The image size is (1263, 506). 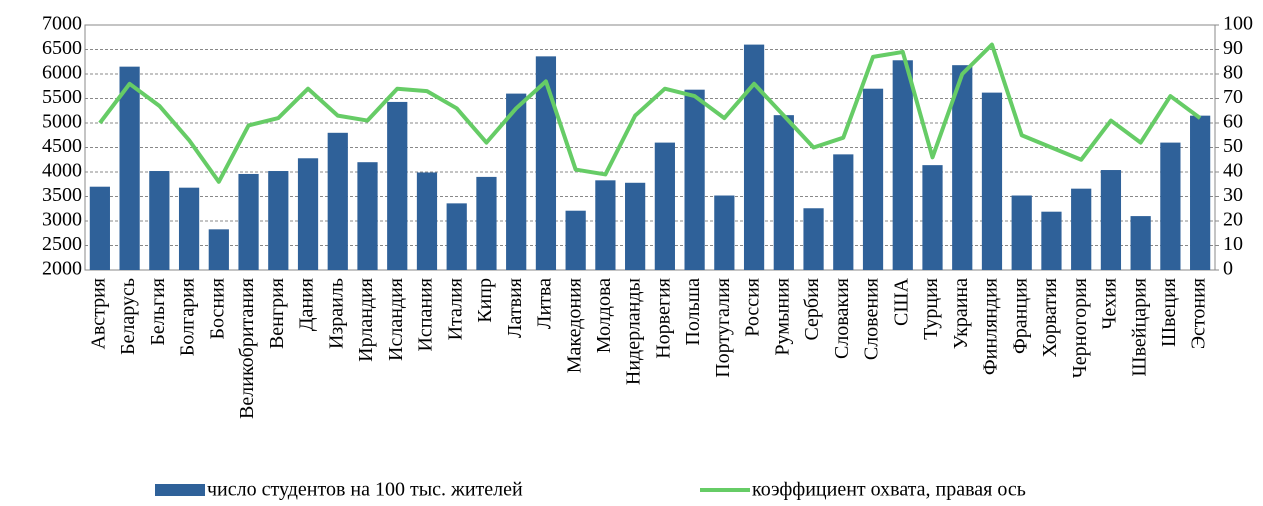 I want to click on y2-tick-label: 0, so click(x=1228, y=269).